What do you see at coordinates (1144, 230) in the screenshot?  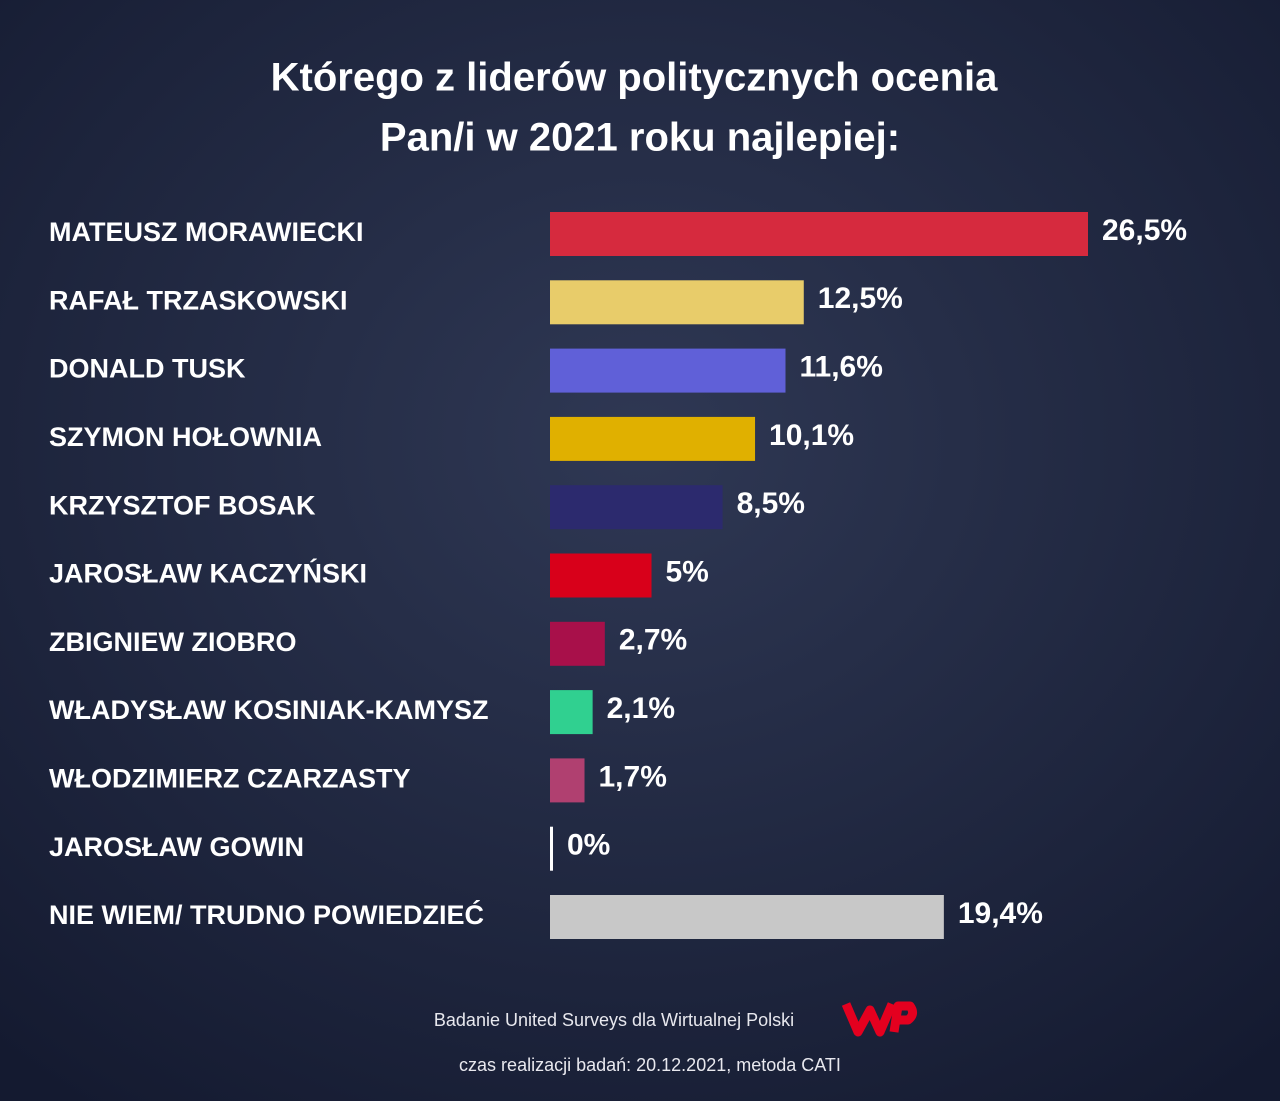 I see `value-label: 26,5%` at bounding box center [1144, 230].